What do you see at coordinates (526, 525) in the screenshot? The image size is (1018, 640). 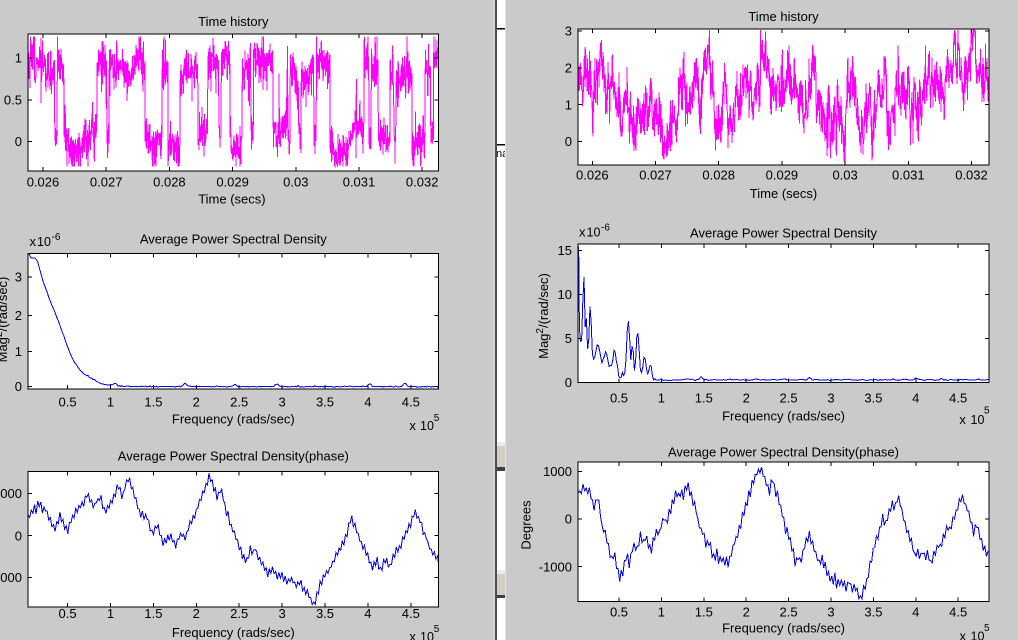 I see `svg-text: Degrees` at bounding box center [526, 525].